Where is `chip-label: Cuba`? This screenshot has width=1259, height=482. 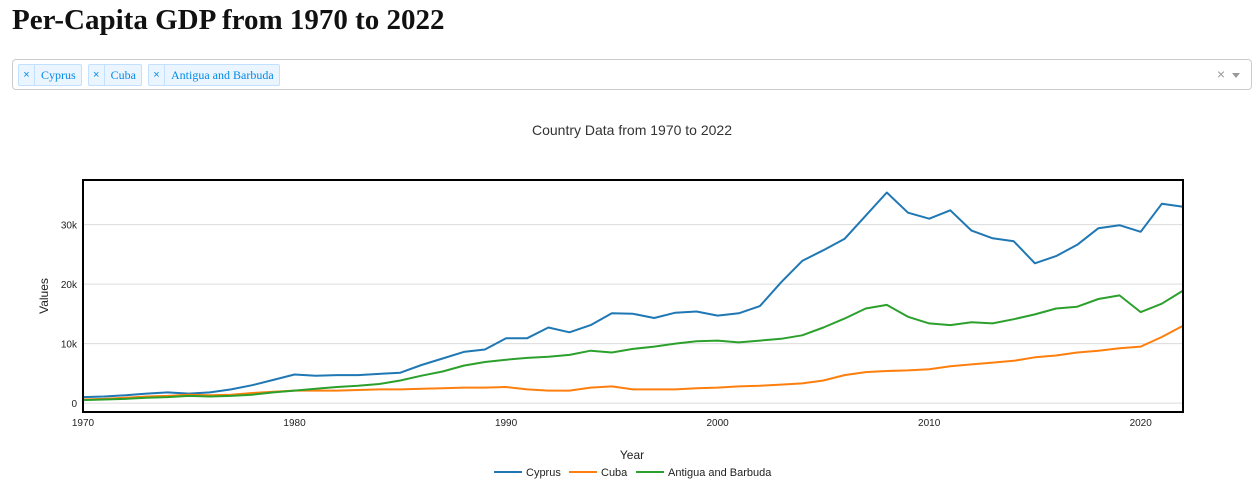 chip-label: Cuba is located at coordinates (123, 74).